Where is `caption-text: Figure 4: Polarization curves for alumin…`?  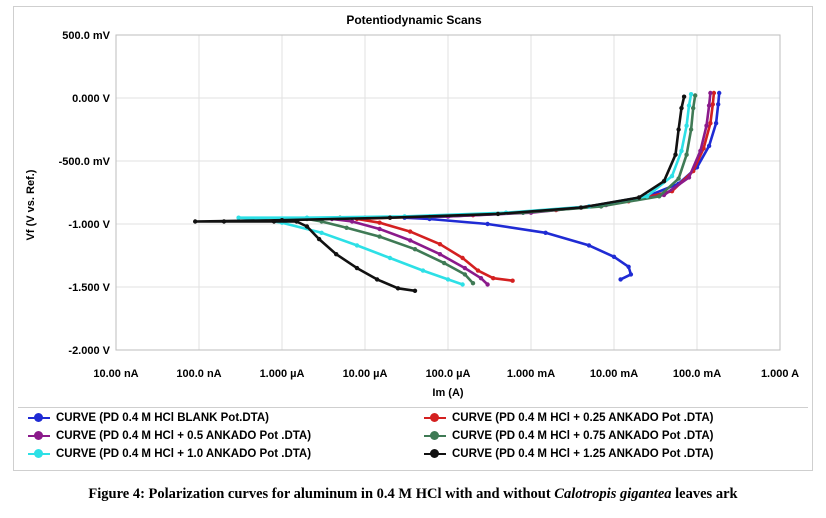 caption-text: Figure 4: Polarization curves for alumin… is located at coordinates (321, 494).